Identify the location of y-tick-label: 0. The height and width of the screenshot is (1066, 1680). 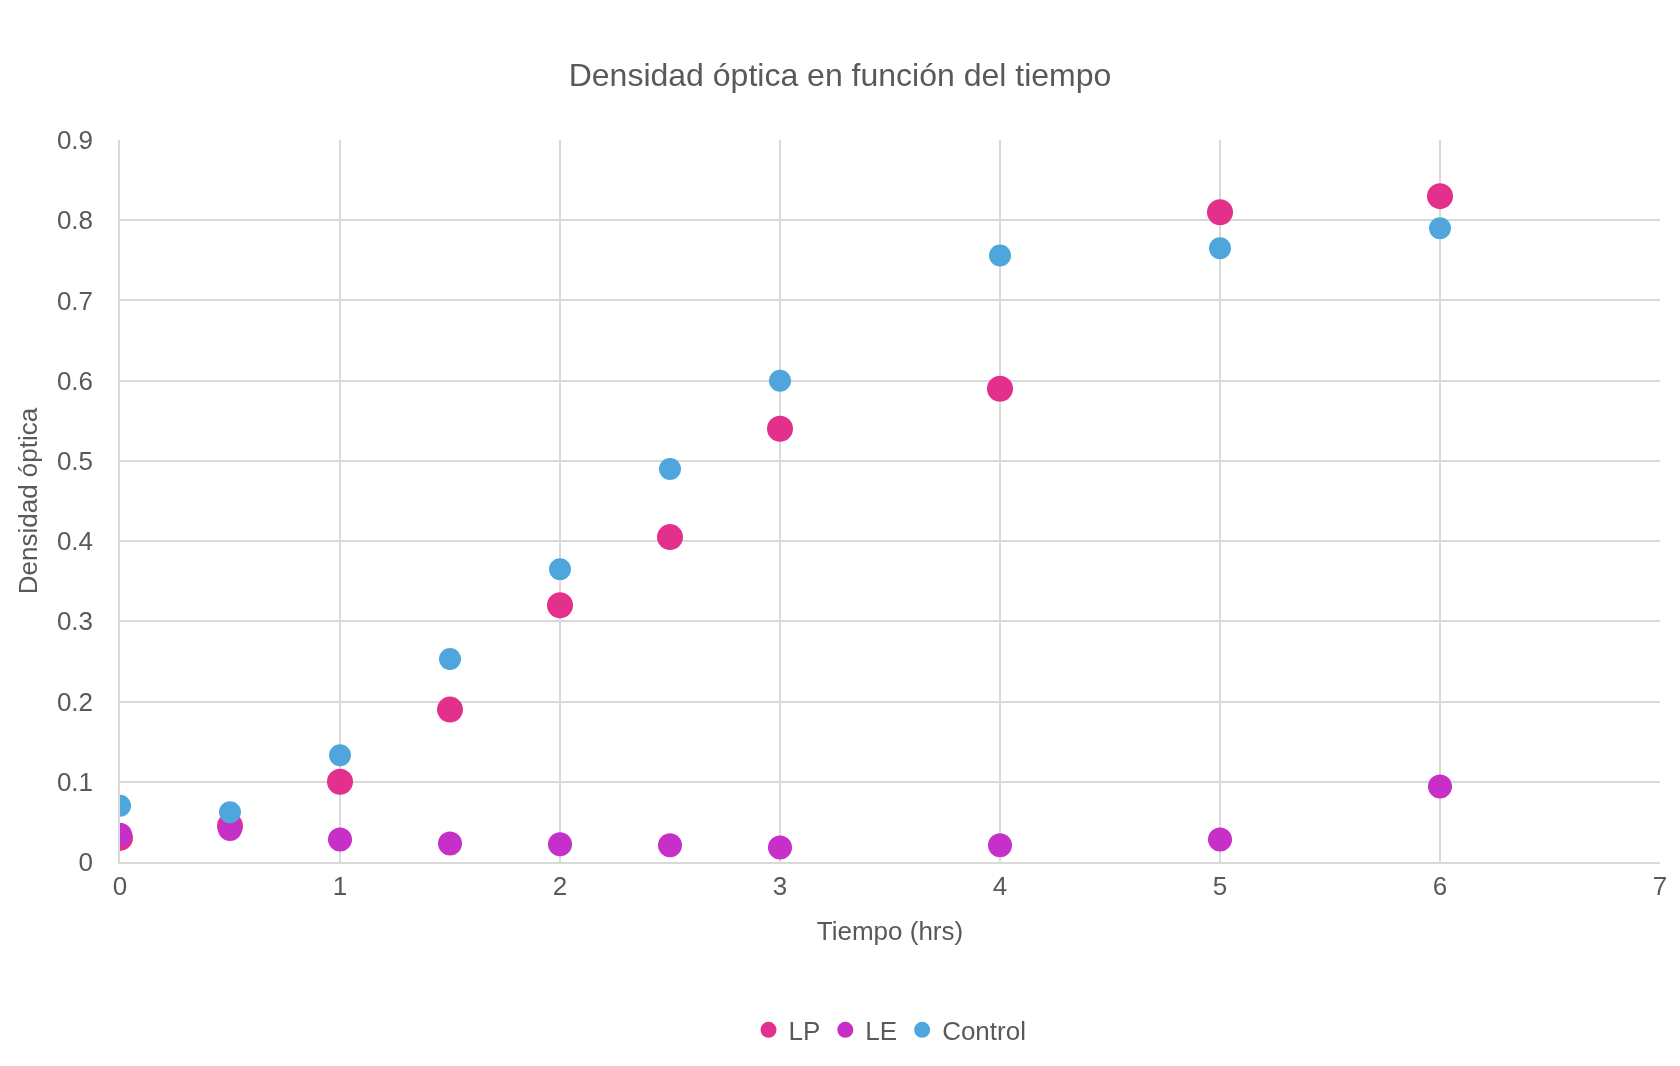
(86, 862).